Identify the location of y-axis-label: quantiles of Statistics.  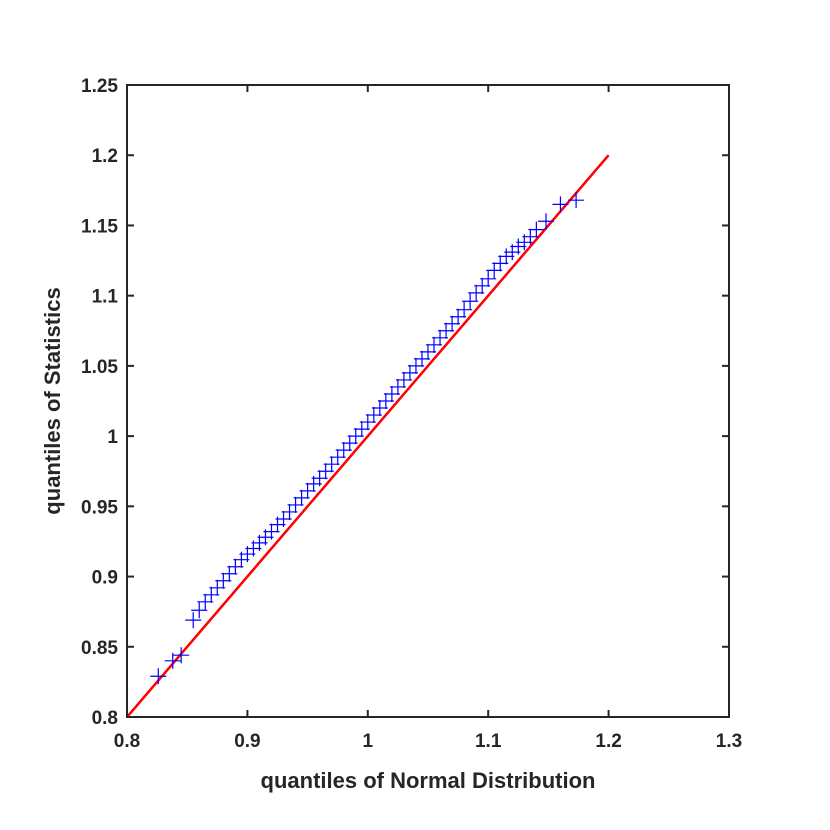
(52, 400).